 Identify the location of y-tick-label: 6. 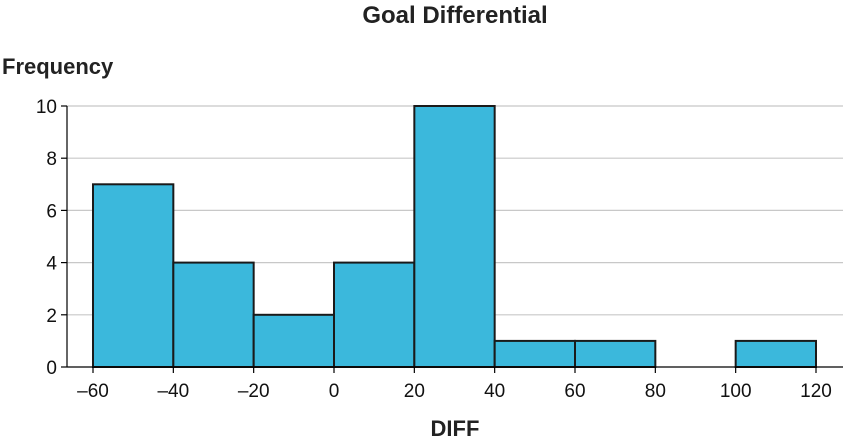
(51, 211).